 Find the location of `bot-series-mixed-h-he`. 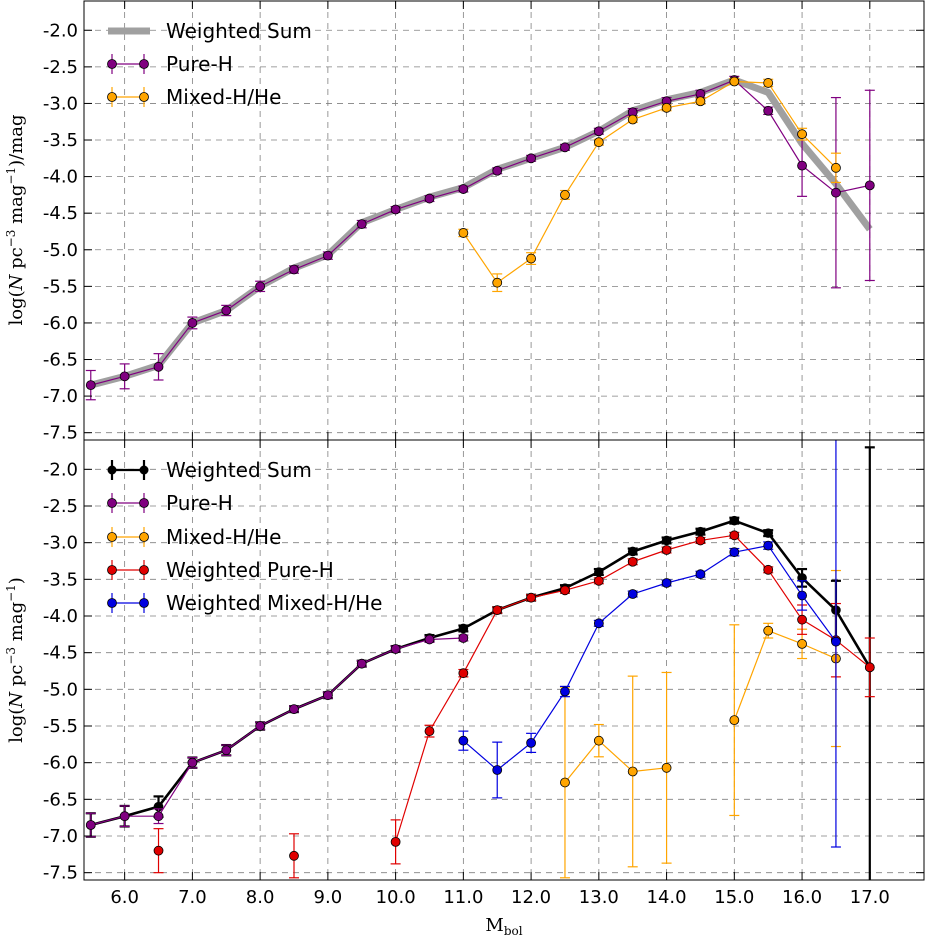

bot-series-mixed-h-he is located at coordinates (615, 775).